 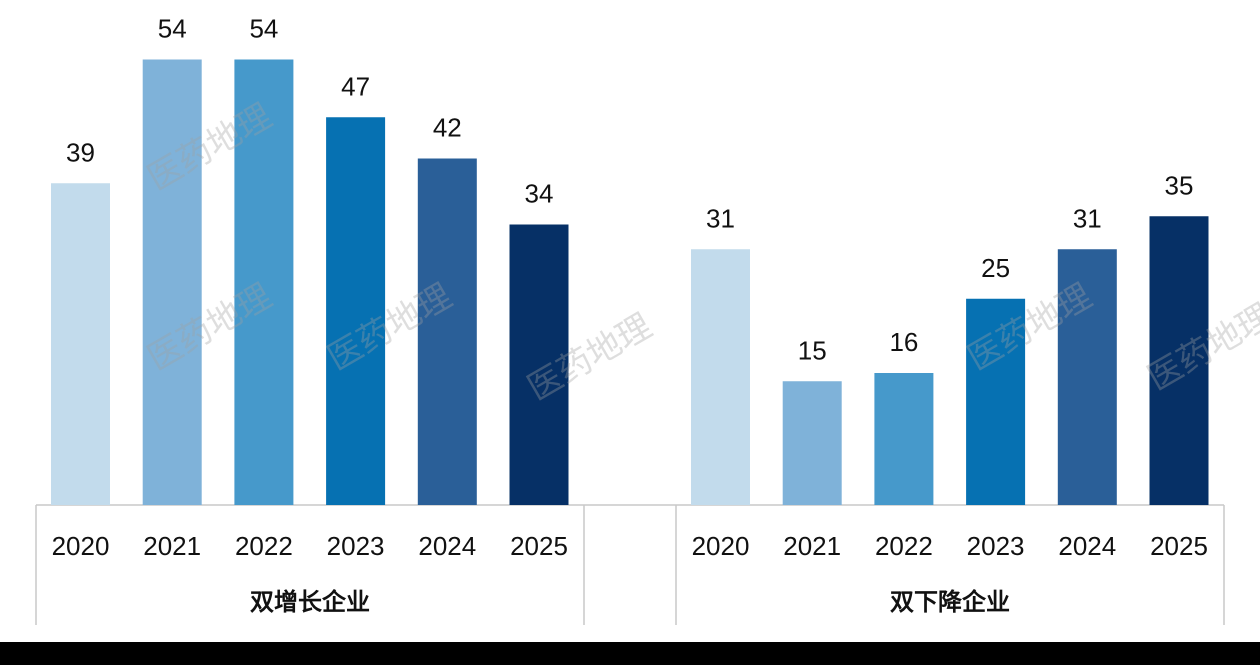 I want to click on bar-0-2024, so click(x=447, y=331).